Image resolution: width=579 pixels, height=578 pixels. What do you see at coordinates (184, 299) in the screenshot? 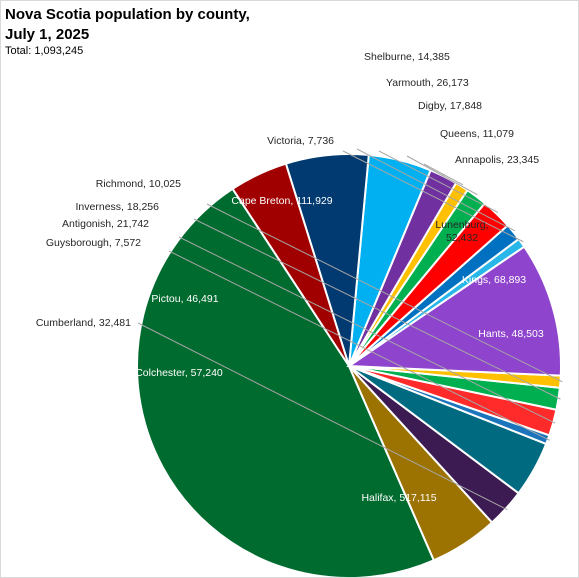
I see `data-label-pictou: Pictou, 46,491` at bounding box center [184, 299].